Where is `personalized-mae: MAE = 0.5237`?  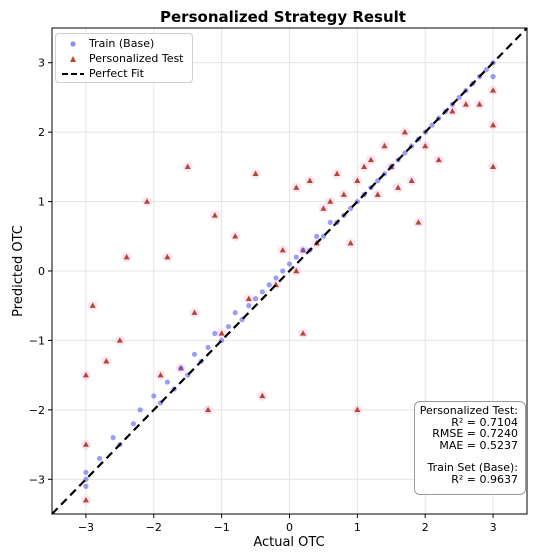 personalized-mae: MAE = 0.5237 is located at coordinates (478, 445).